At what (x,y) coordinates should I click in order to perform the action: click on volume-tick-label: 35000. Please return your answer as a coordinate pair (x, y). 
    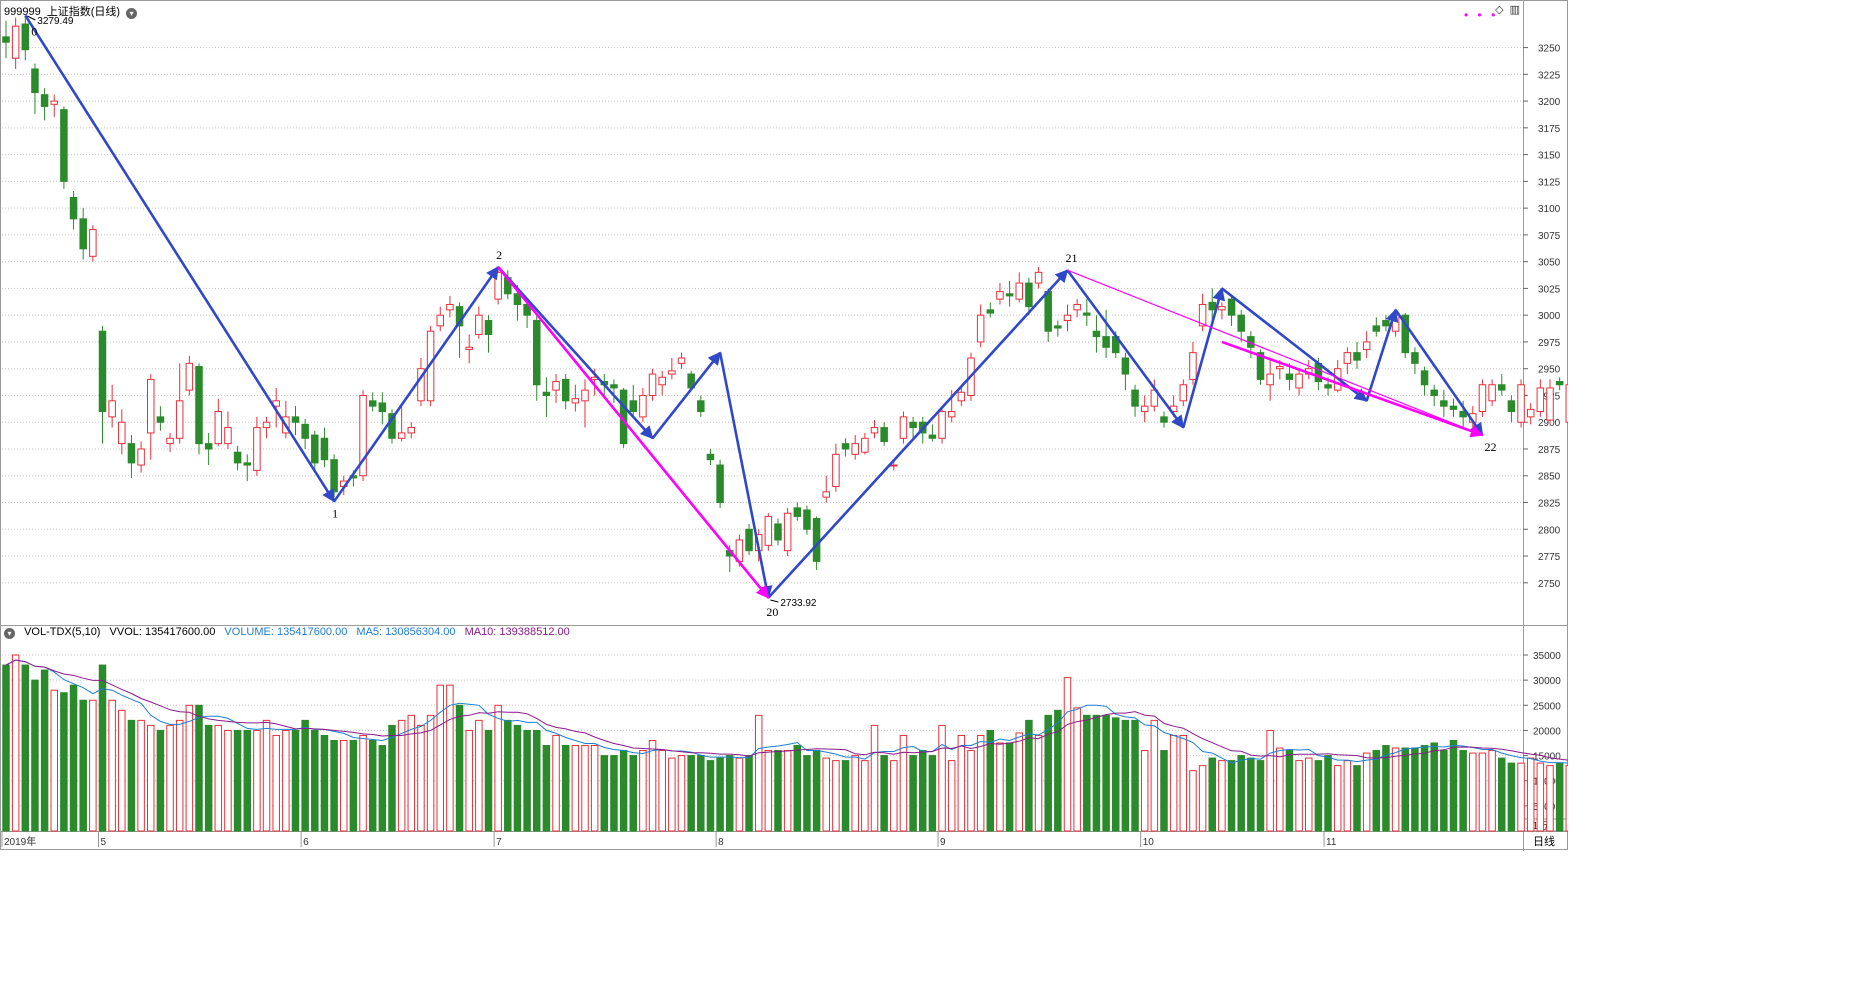
    Looking at the image, I should click on (1547, 656).